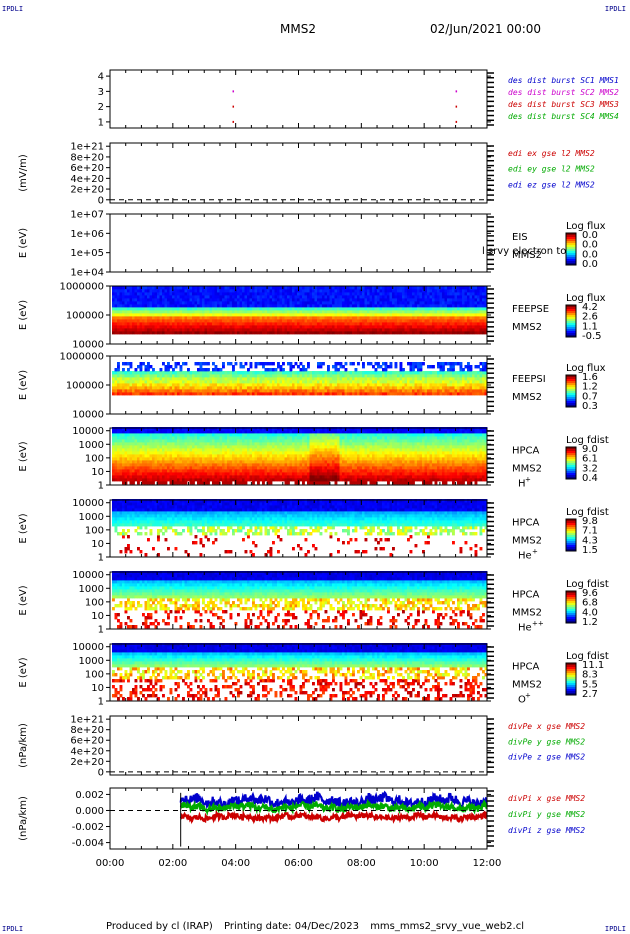 Image resolution: width=630 pixels, height=934 pixels. I want to click on corner-label-top-right: IPDLI, so click(615, 9).